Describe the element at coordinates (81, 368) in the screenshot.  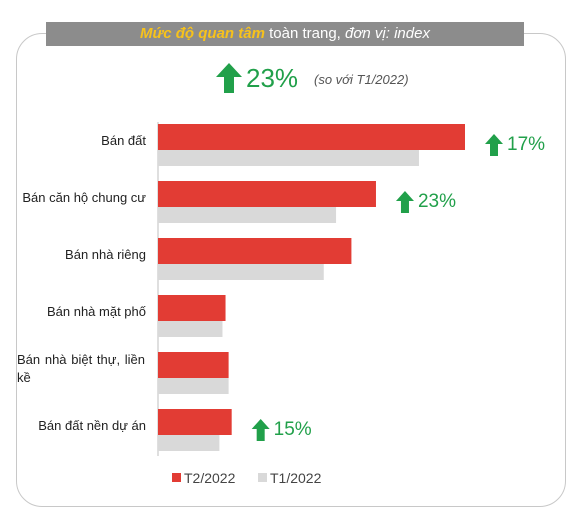
I see `category-label-ban-nha-biet-thu-lien-ke: Bán nhà biệt thự, liền kề` at that location.